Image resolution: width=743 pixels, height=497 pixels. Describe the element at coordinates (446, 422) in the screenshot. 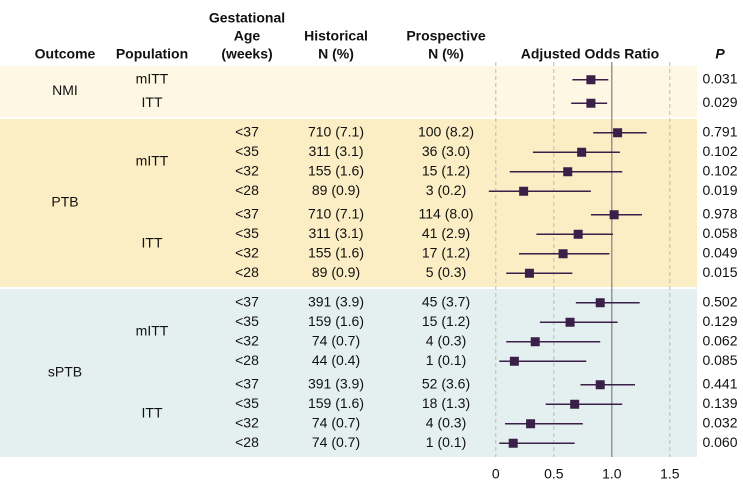

I see `prospective-cell: 4 (0.3)` at that location.